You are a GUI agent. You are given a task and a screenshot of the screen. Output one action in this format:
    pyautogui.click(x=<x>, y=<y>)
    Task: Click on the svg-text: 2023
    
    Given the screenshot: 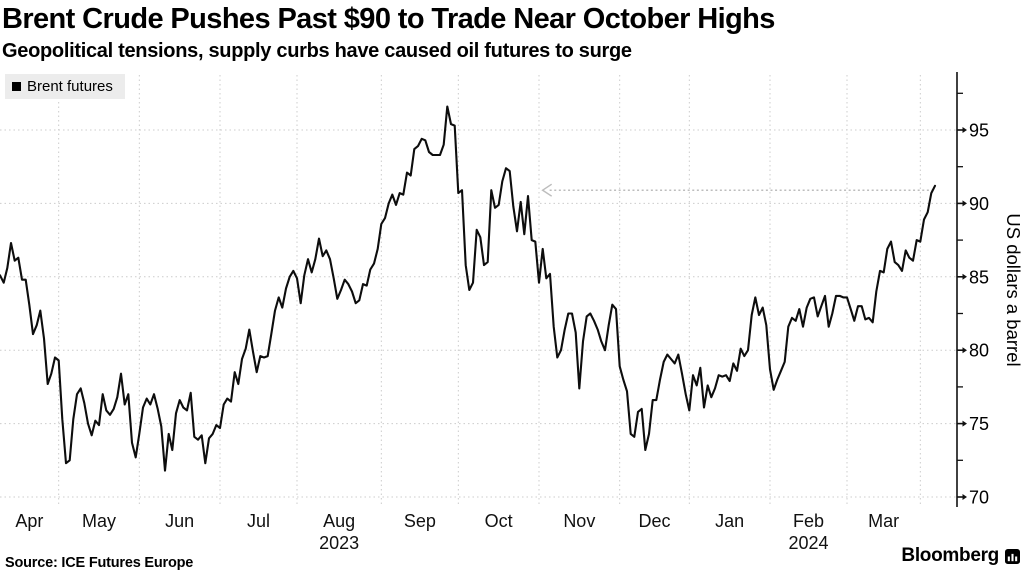 What is the action you would take?
    pyautogui.click(x=339, y=543)
    